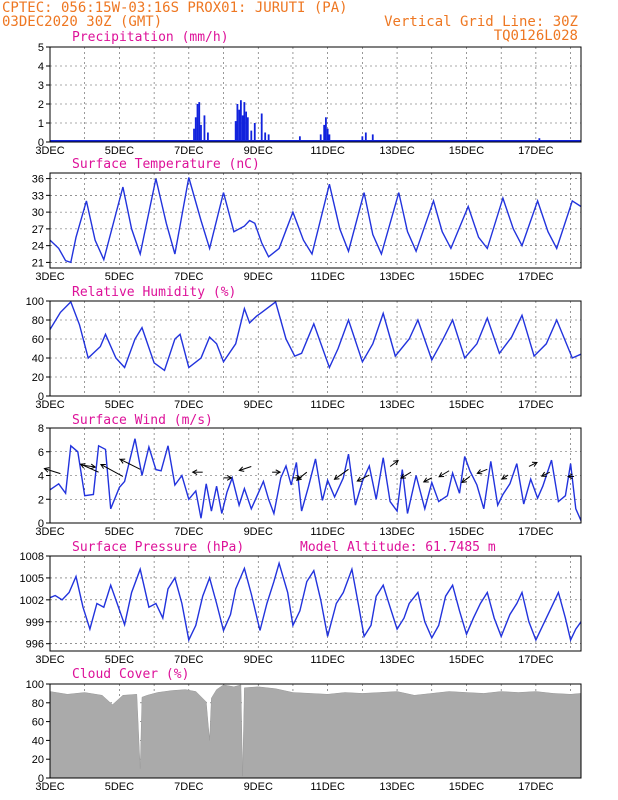 Image resolution: width=618 pixels, height=800 pixels. What do you see at coordinates (397, 660) in the screenshot?
I see `pressure-xtick: 13DEC` at bounding box center [397, 660].